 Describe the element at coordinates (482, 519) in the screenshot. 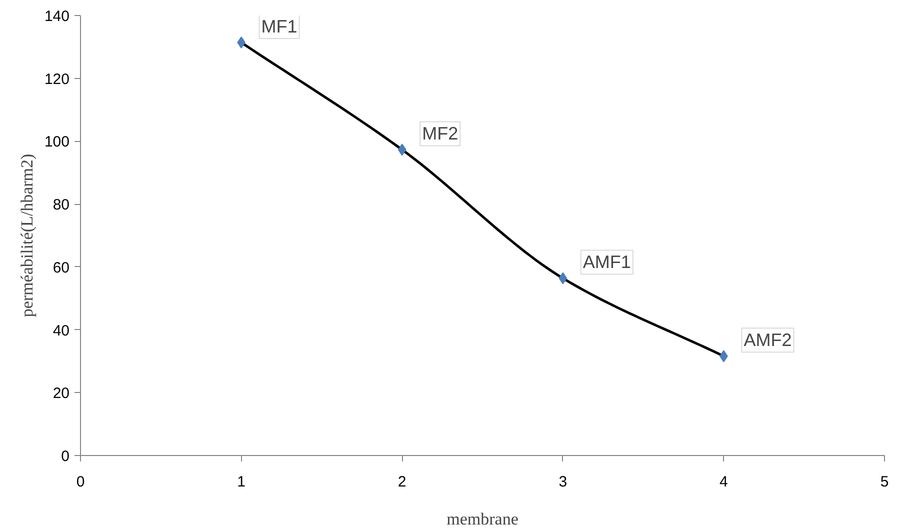

I see `x-axis-title: membrane` at that location.